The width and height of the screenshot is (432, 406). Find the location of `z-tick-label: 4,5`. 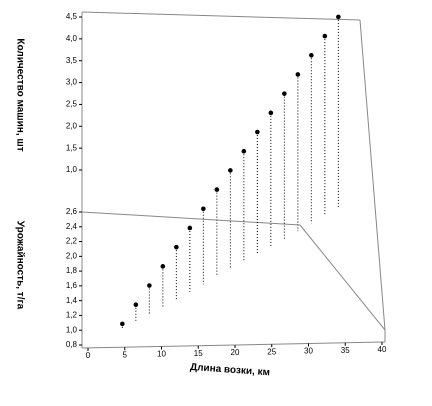

z-tick-label: 4,5 is located at coordinates (72, 16).